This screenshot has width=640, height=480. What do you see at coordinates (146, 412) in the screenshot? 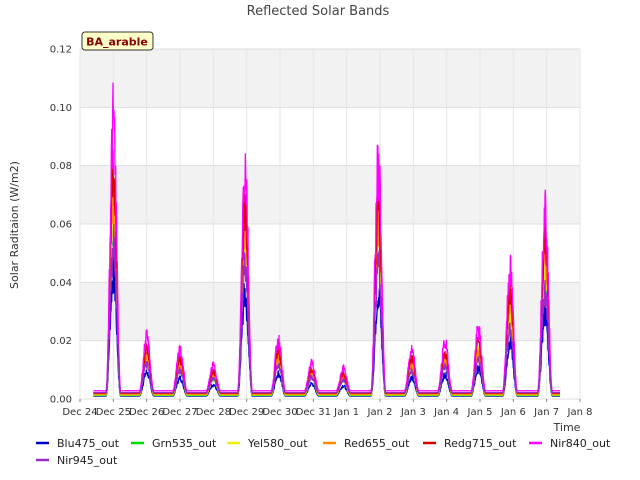
I see `x-tick-label: Dec 26` at bounding box center [146, 412].